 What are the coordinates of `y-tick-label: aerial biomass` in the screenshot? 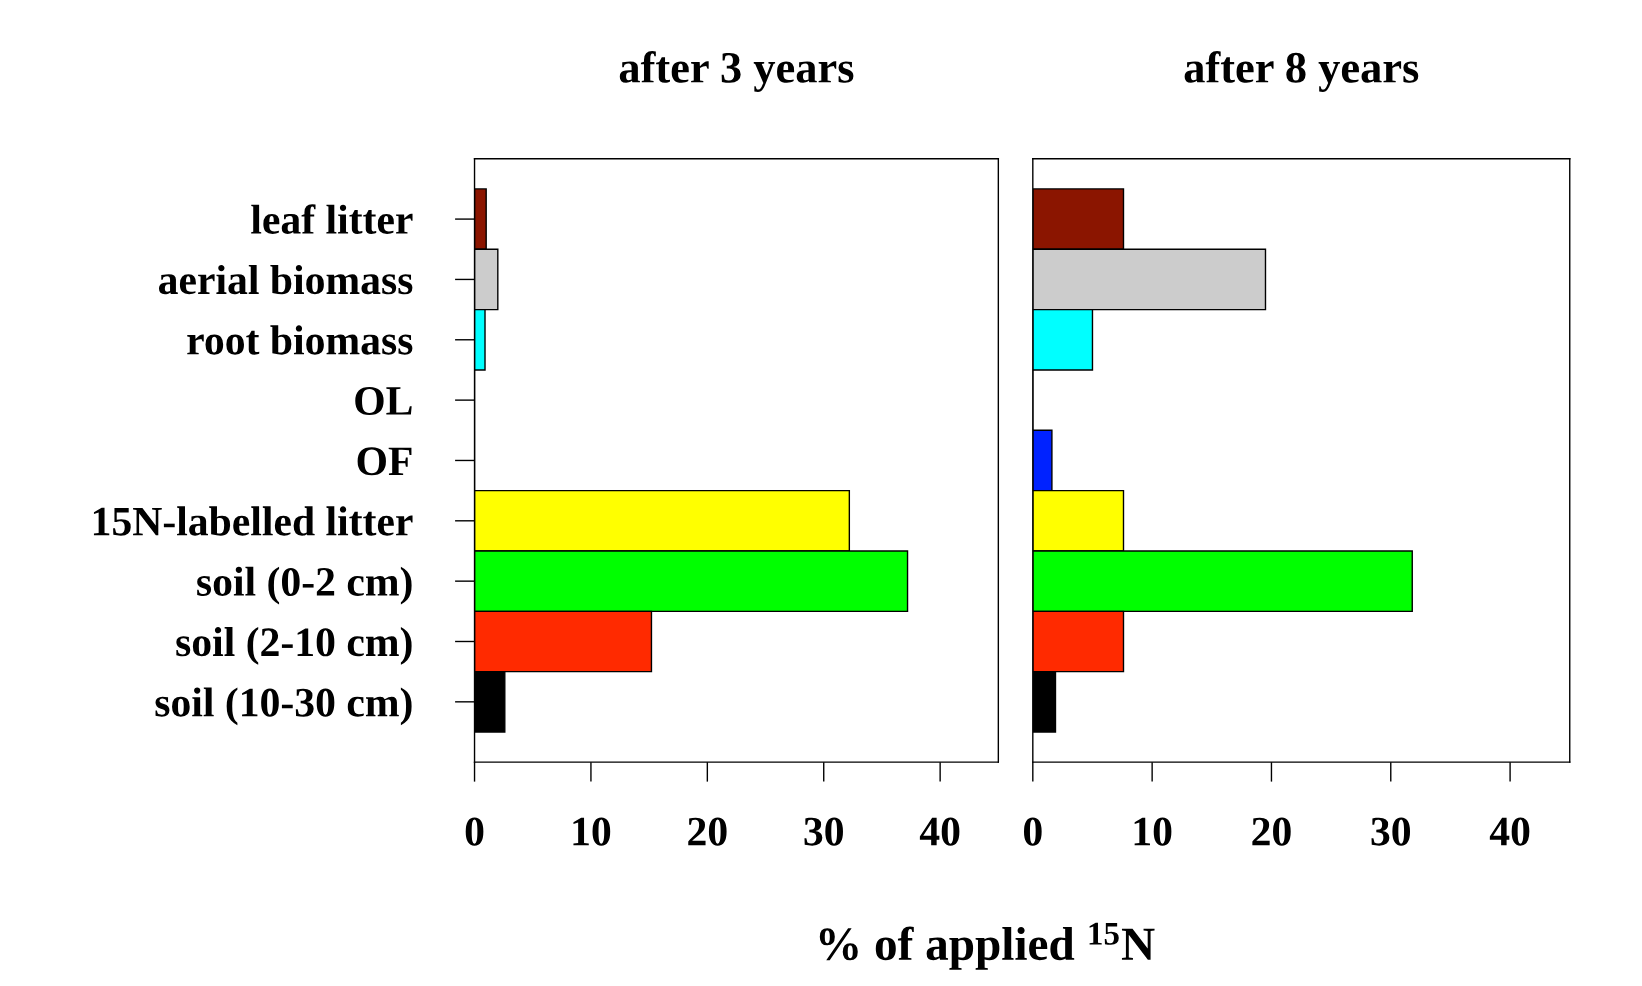 It's located at (285, 279).